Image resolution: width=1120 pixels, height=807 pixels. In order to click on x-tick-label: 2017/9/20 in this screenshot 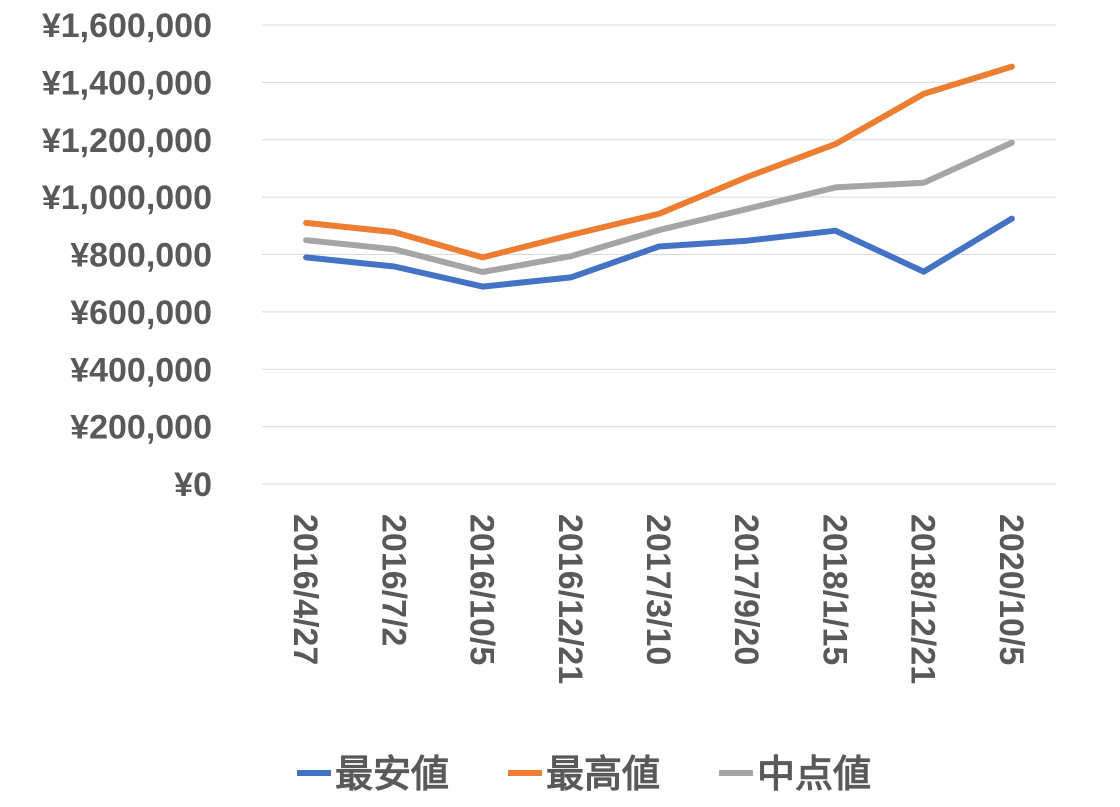, I will do `click(746, 589)`.